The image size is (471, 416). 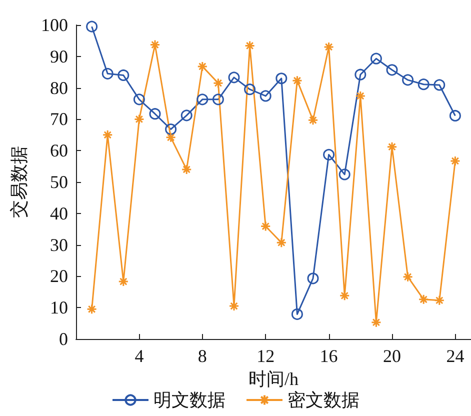 I want to click on legend-label: 密文数据, so click(x=324, y=400).